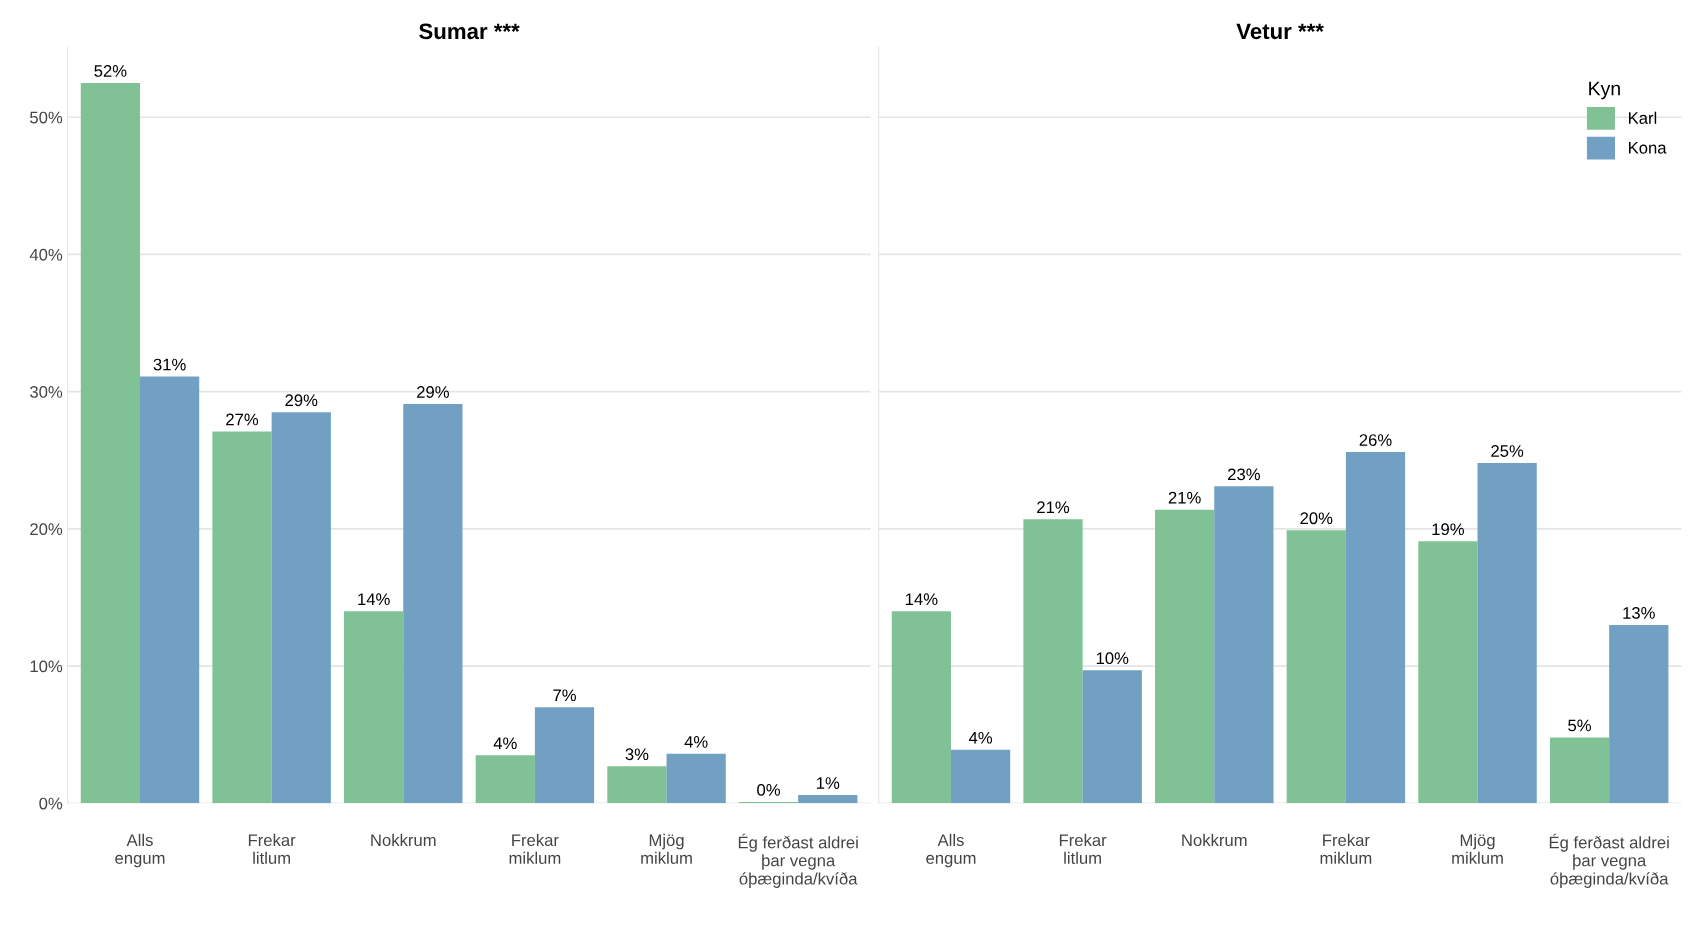  I want to click on data-label: 25%, so click(1507, 451).